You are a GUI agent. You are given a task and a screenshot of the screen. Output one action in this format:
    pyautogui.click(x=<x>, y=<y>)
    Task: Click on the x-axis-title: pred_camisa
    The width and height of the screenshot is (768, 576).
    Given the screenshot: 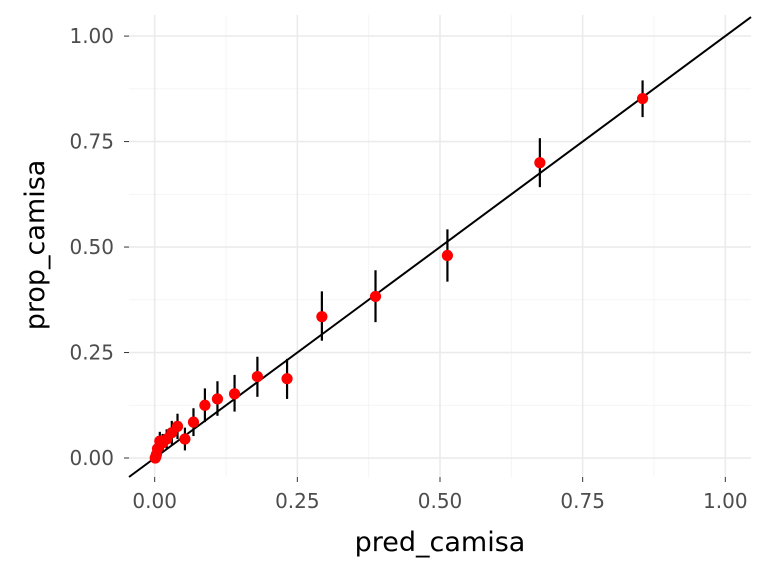 What is the action you would take?
    pyautogui.click(x=440, y=542)
    